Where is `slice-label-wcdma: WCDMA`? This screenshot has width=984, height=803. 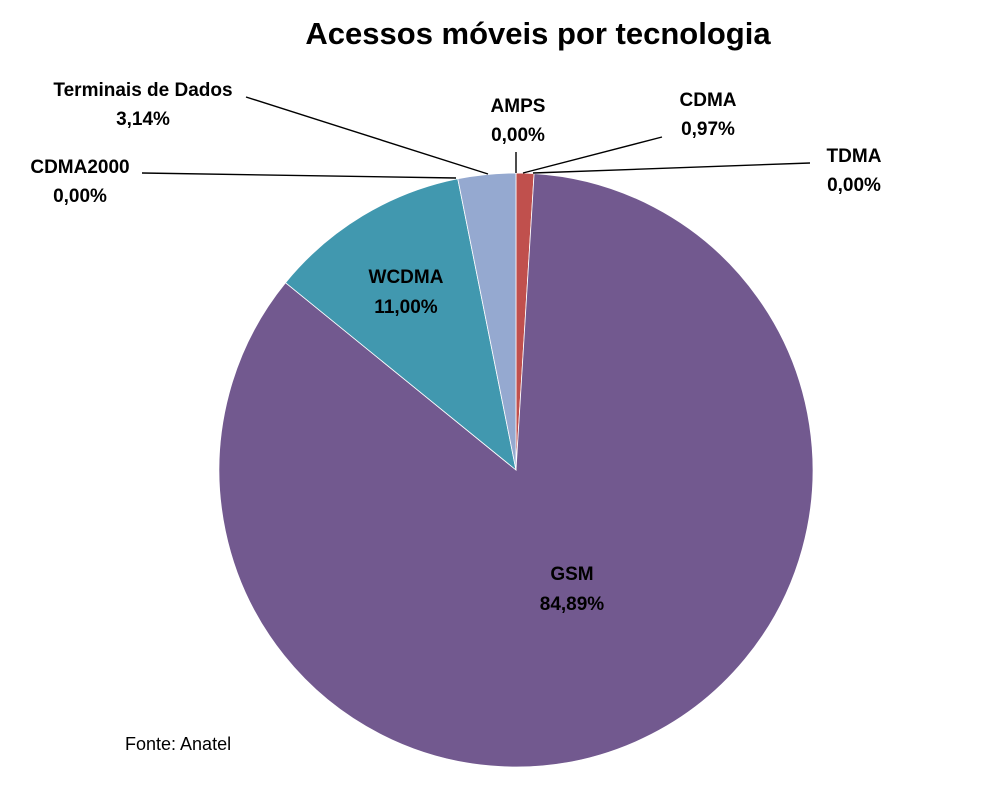 slice-label-wcdma: WCDMA is located at coordinates (406, 277).